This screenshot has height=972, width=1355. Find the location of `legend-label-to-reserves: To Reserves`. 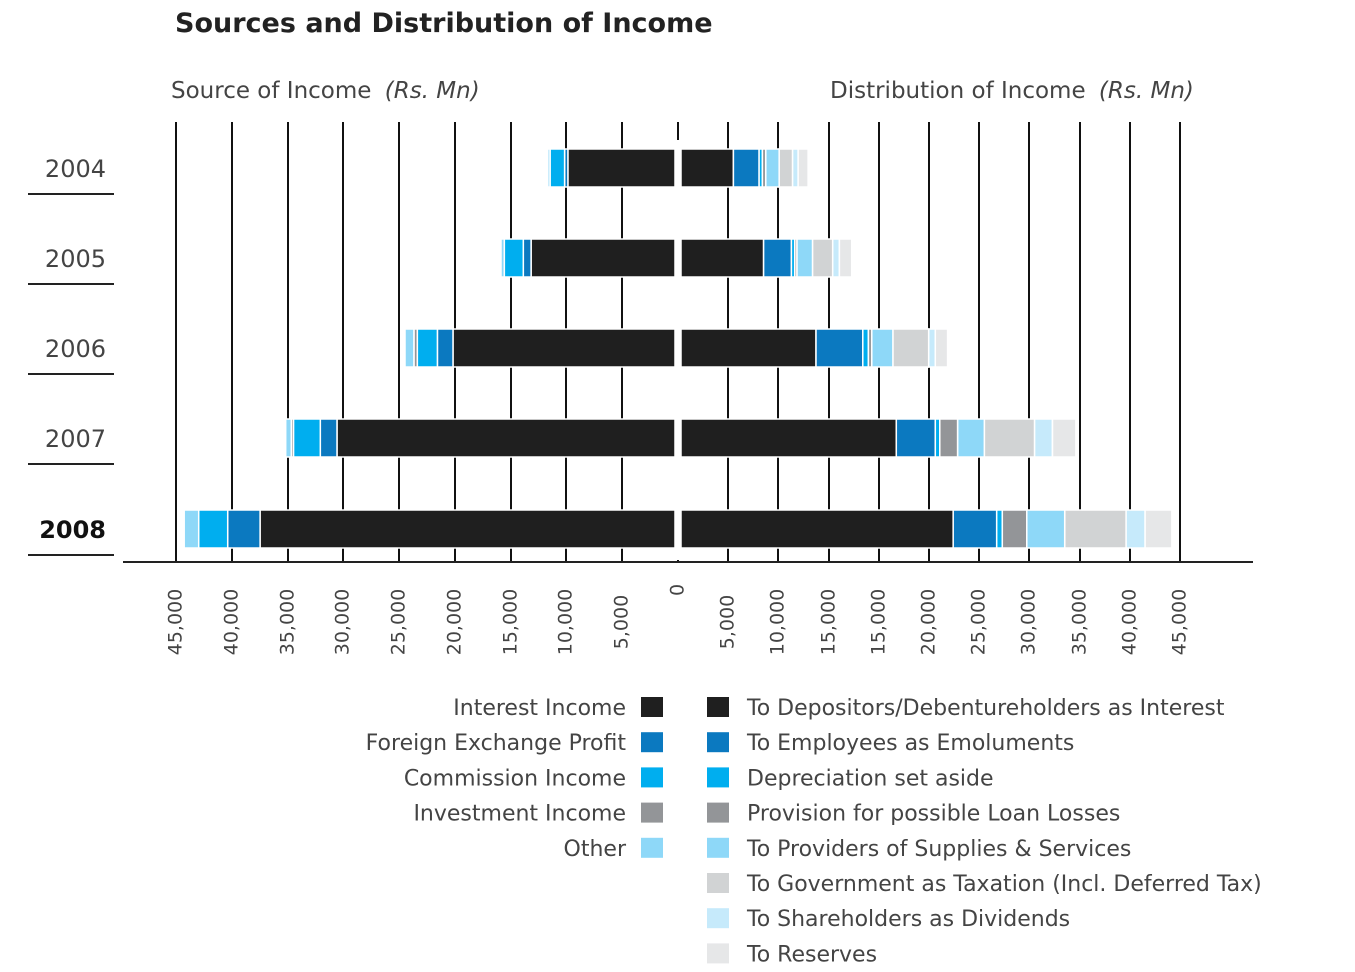

legend-label-to-reserves: To Reserves is located at coordinates (811, 954).